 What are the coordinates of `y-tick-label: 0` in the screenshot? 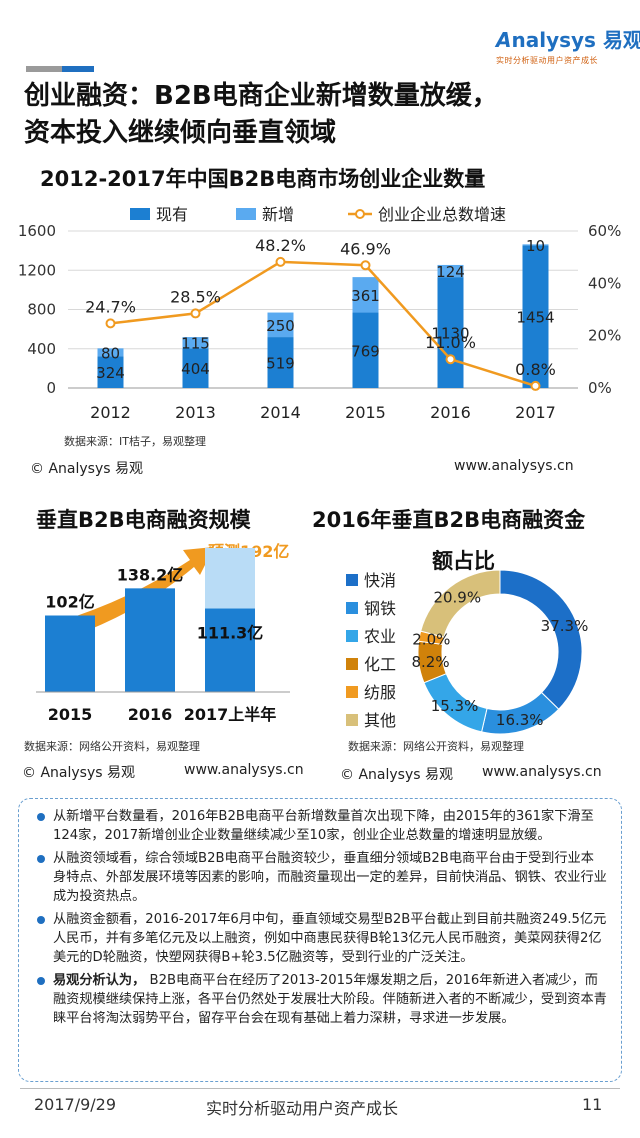 It's located at (51, 388).